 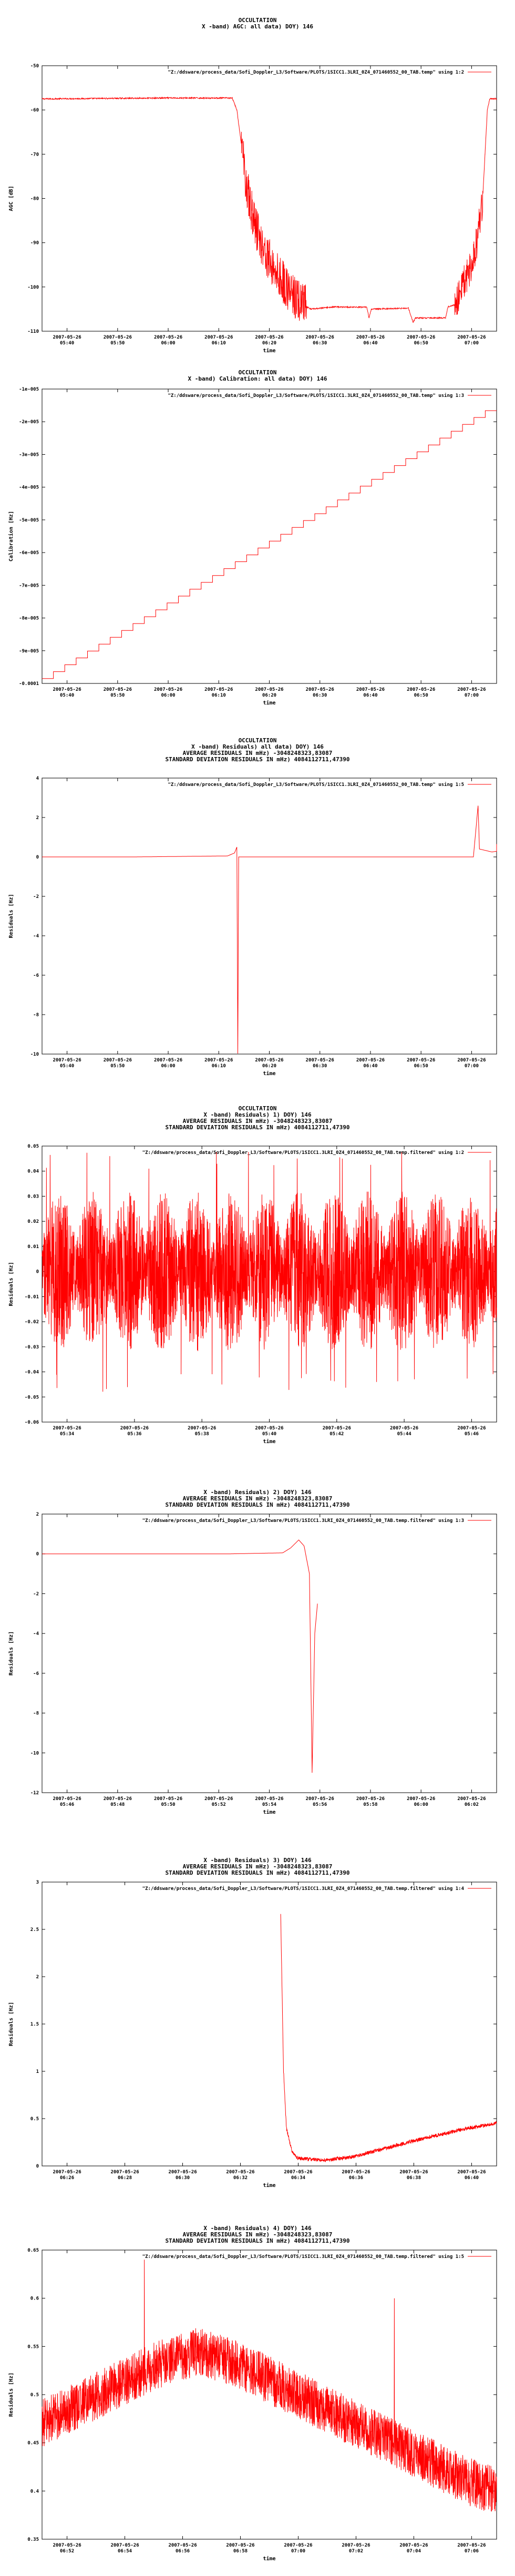 I want to click on chart-title-line: X -band) AGC: all data) DOY) 146, so click(x=257, y=26).